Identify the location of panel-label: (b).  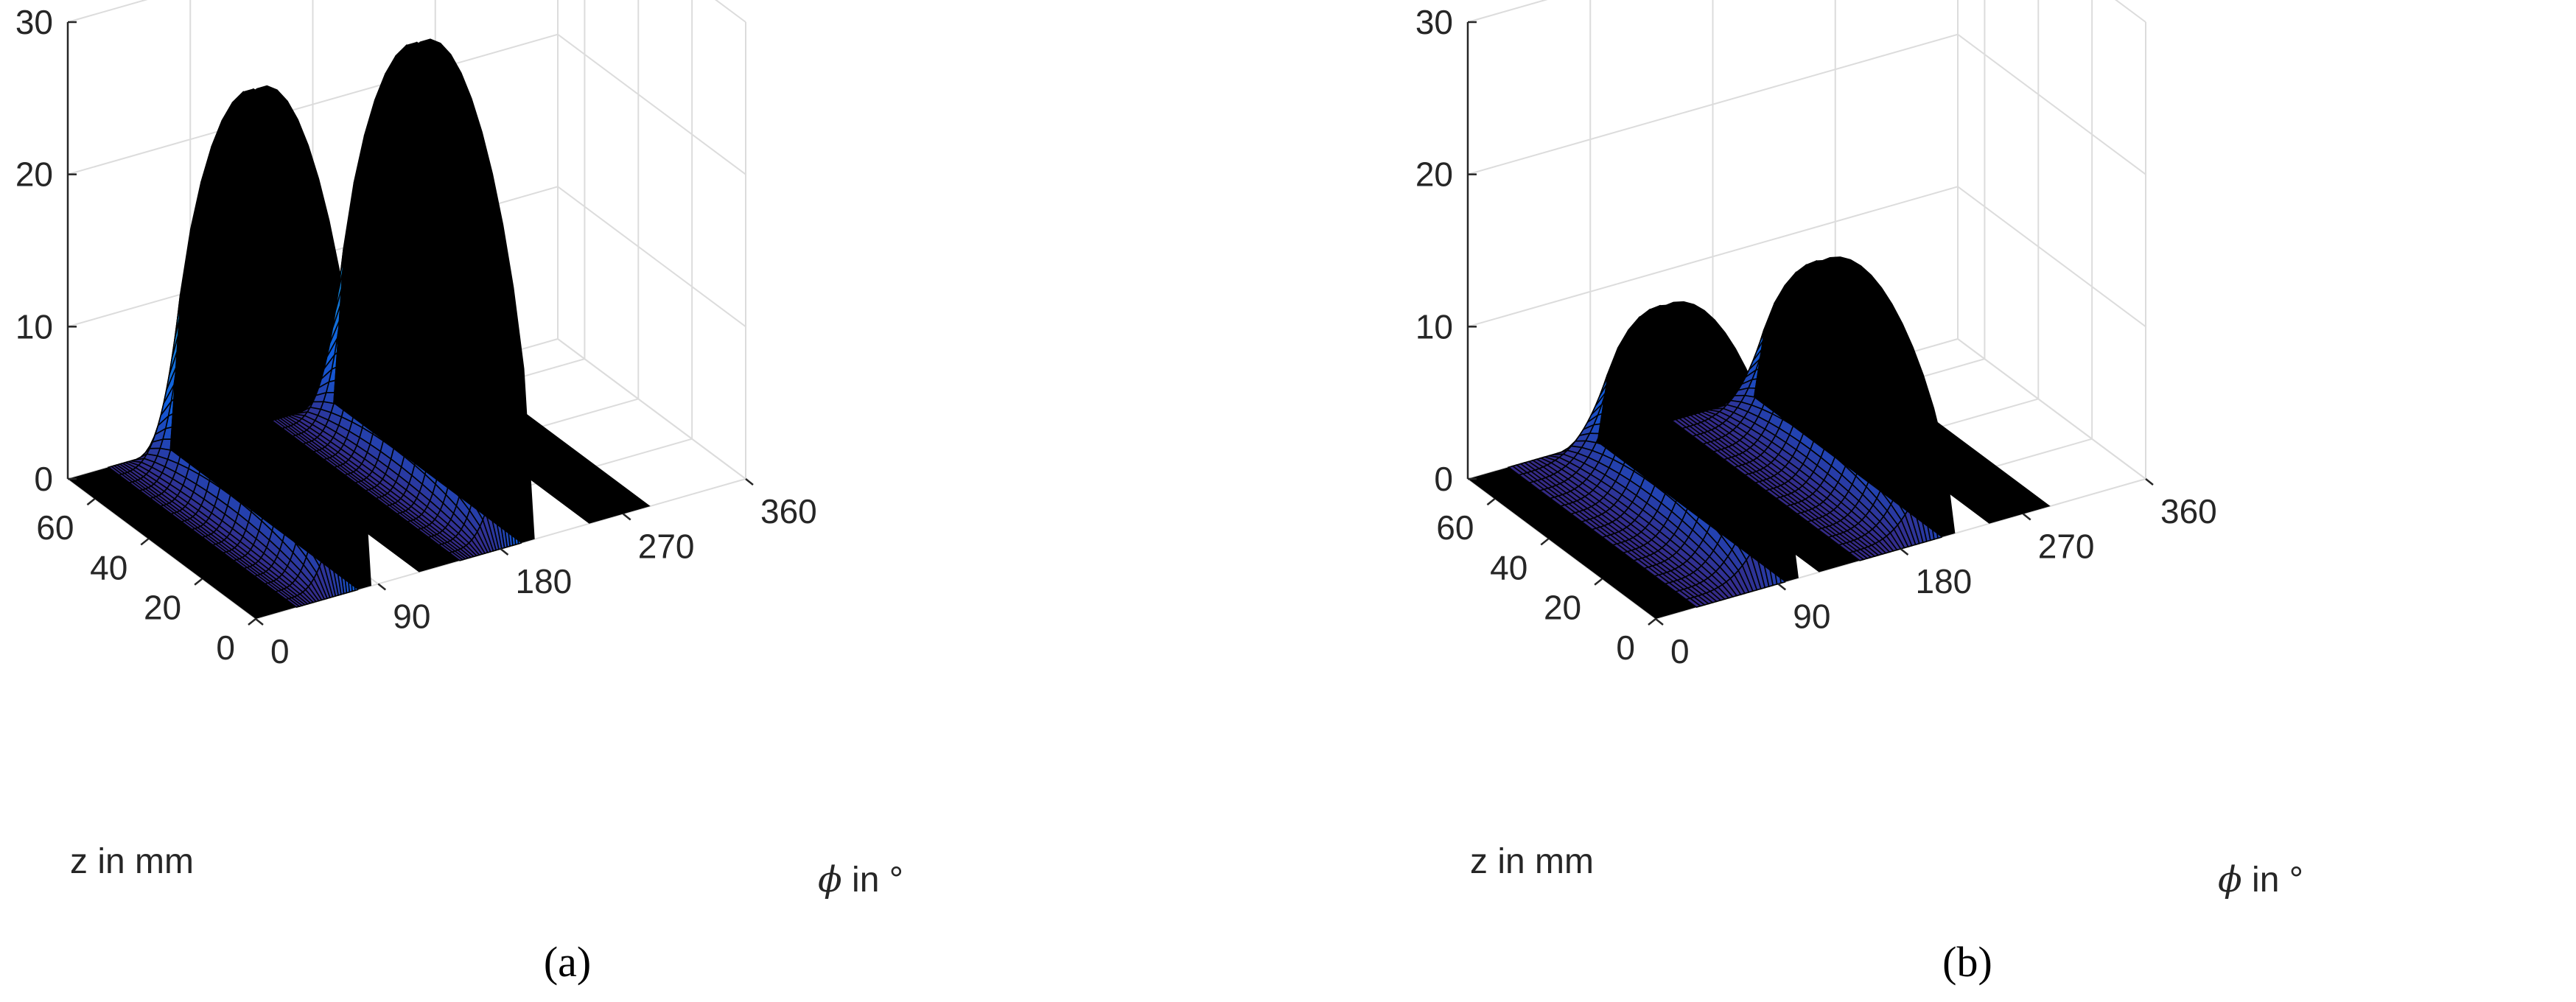
(1967, 962).